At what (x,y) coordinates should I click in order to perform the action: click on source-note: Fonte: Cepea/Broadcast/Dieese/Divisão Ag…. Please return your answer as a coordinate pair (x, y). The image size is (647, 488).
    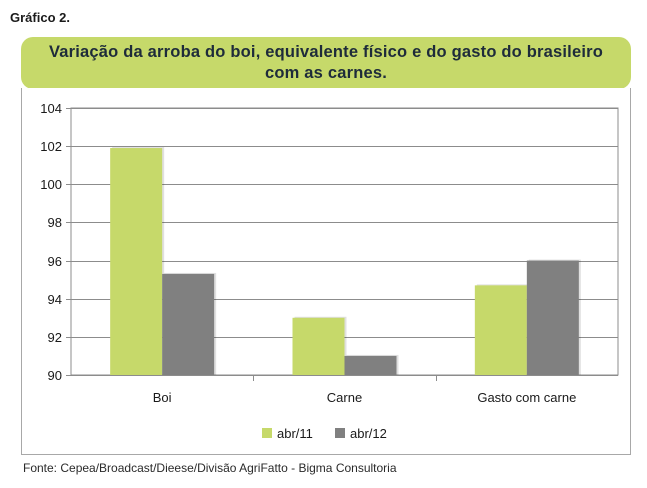
    Looking at the image, I should click on (210, 468).